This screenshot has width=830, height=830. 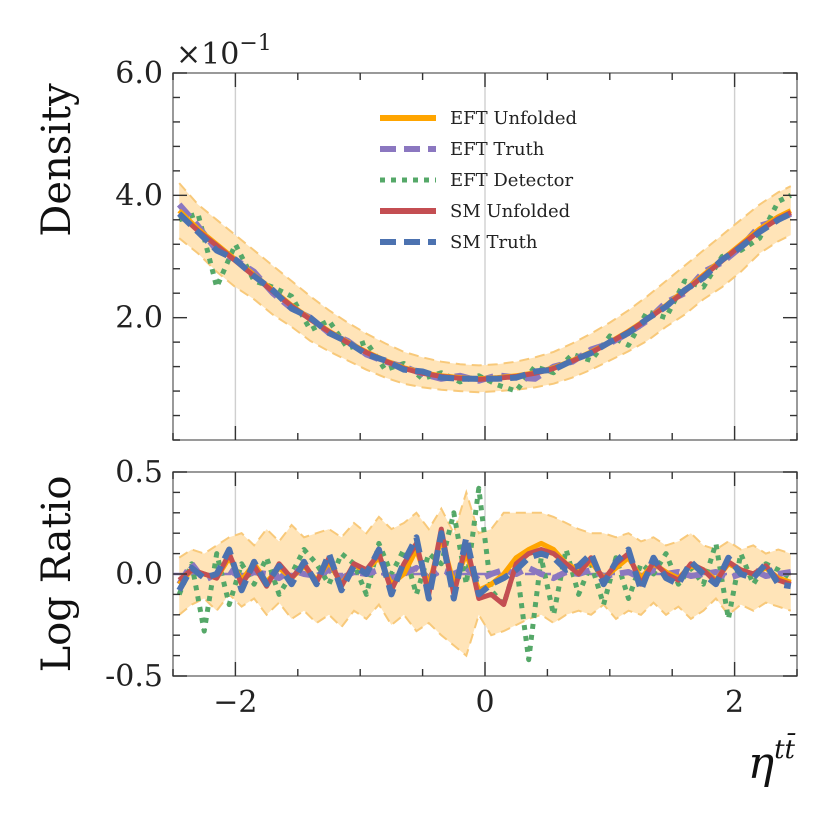 I want to click on top-band-lower-edge, so click(x=485, y=314).